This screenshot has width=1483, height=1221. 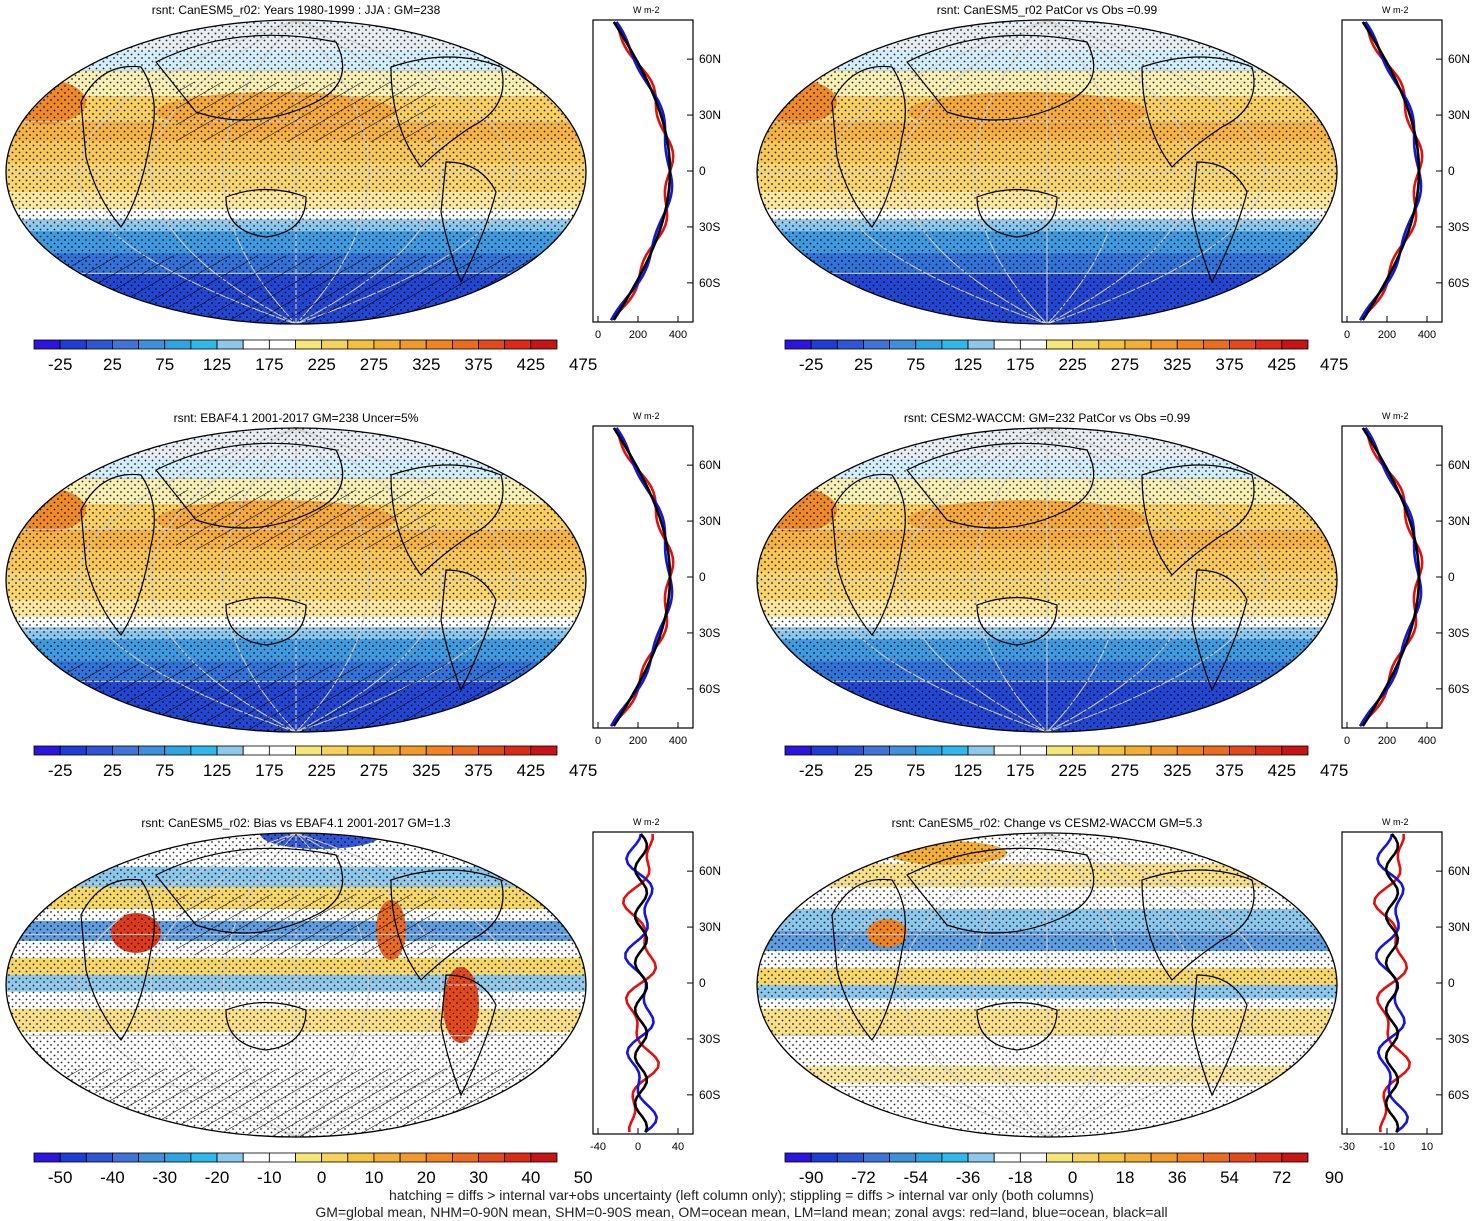 I want to click on zonal-x-tick-label: 40, so click(x=678, y=1147).